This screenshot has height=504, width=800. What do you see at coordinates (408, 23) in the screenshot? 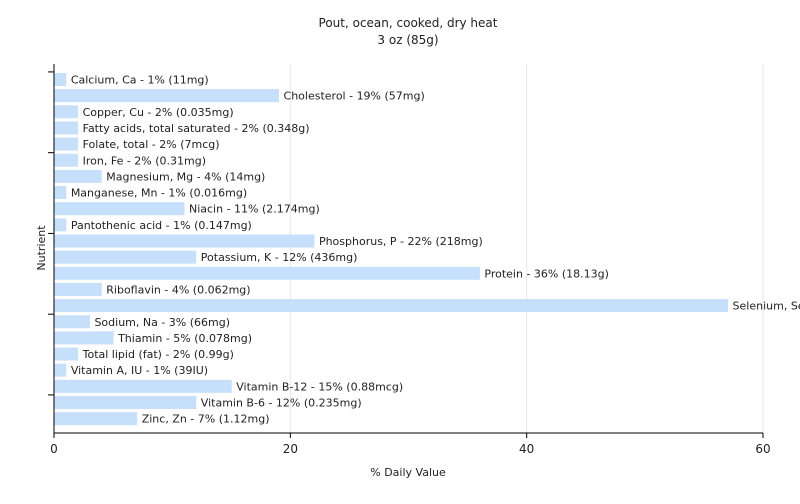
I see `chart-title: Pout, ocean, cooked, dry heat` at bounding box center [408, 23].